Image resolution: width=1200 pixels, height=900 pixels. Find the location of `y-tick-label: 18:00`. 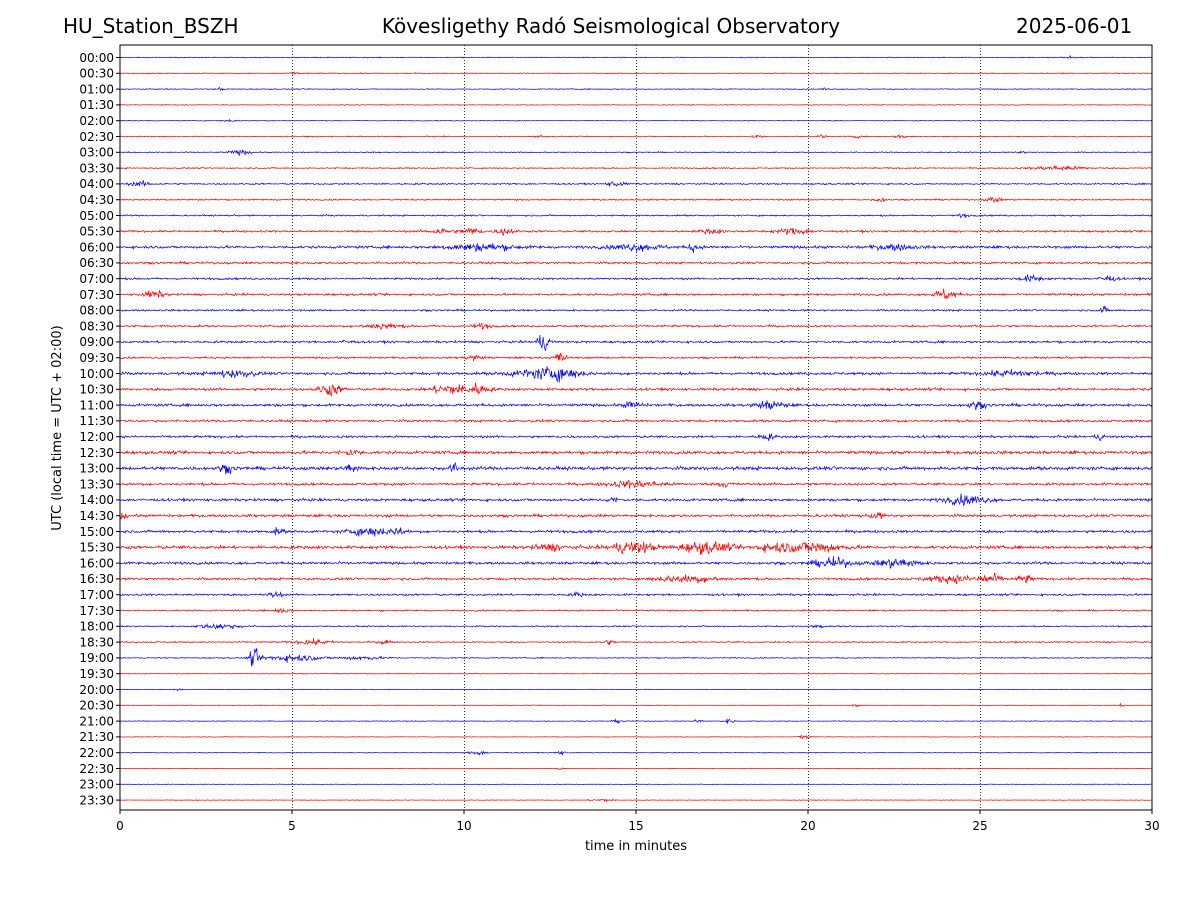

y-tick-label: 18:00 is located at coordinates (96, 627).